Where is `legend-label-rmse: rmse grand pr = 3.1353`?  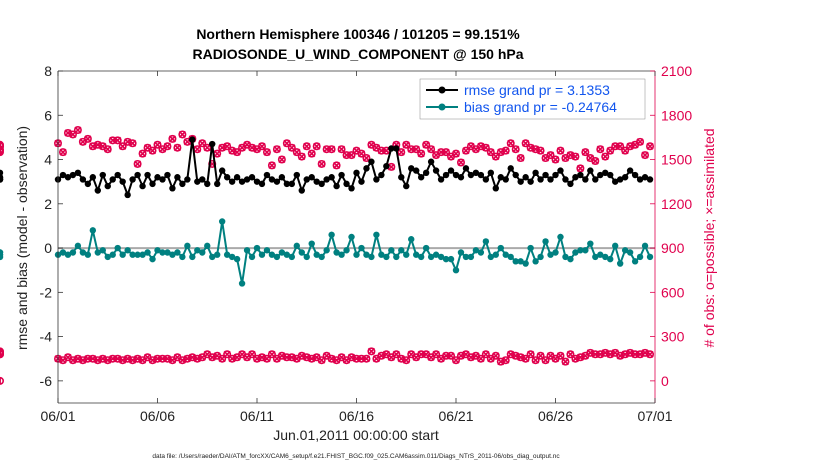 legend-label-rmse: rmse grand pr = 3.1353 is located at coordinates (537, 90).